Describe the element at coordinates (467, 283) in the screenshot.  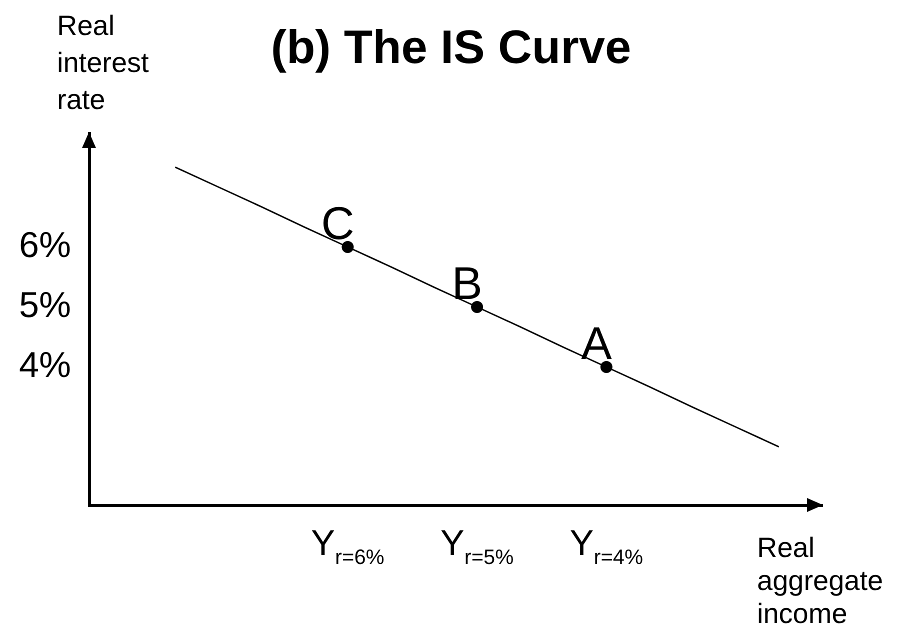
I see `annotation: B` at that location.